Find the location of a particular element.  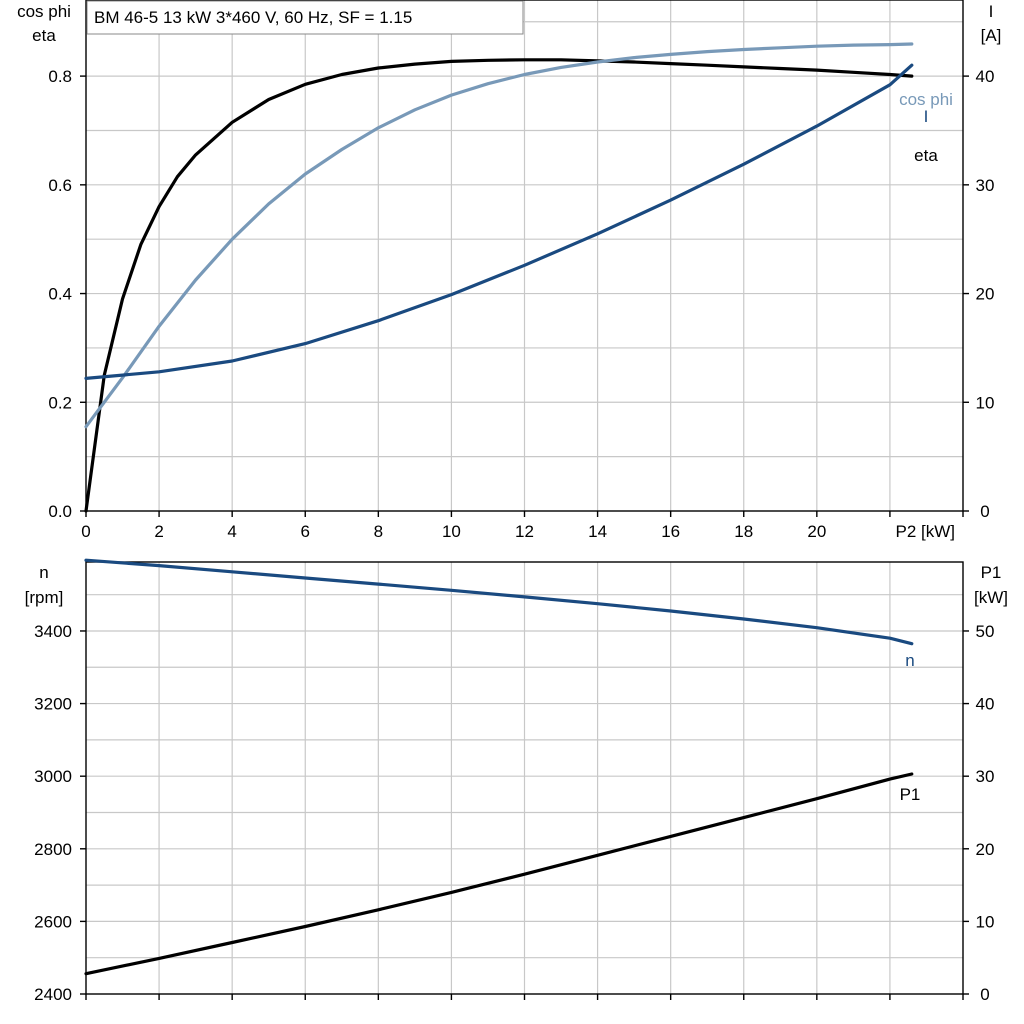

right-tick-label: 50 is located at coordinates (985, 631).